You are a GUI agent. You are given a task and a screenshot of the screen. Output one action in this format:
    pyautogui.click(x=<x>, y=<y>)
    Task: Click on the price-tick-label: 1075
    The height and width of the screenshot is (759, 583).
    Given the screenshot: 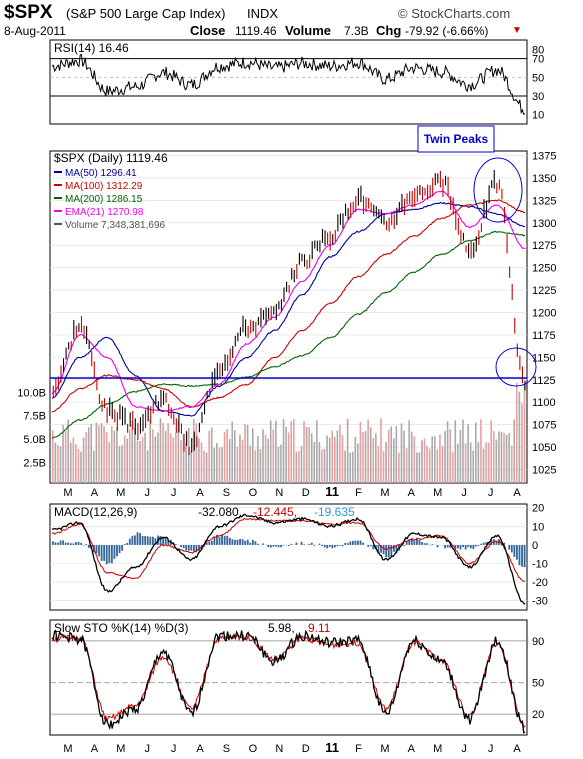 What is the action you would take?
    pyautogui.click(x=544, y=426)
    